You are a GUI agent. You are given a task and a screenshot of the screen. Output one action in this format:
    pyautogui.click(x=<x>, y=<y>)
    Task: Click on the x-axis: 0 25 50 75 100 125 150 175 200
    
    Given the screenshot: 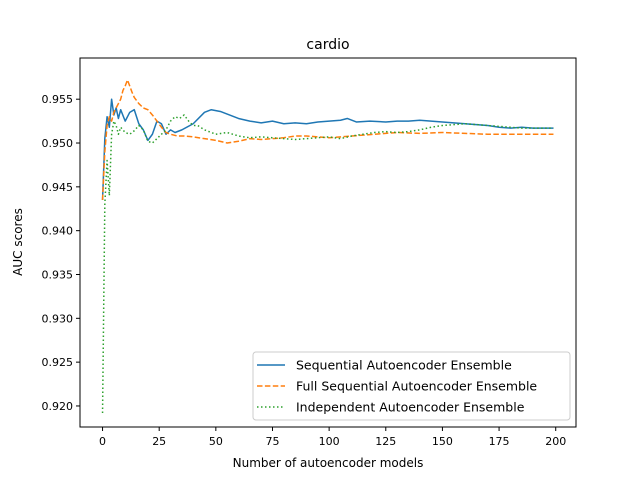 What is the action you would take?
    pyautogui.click(x=332, y=437)
    